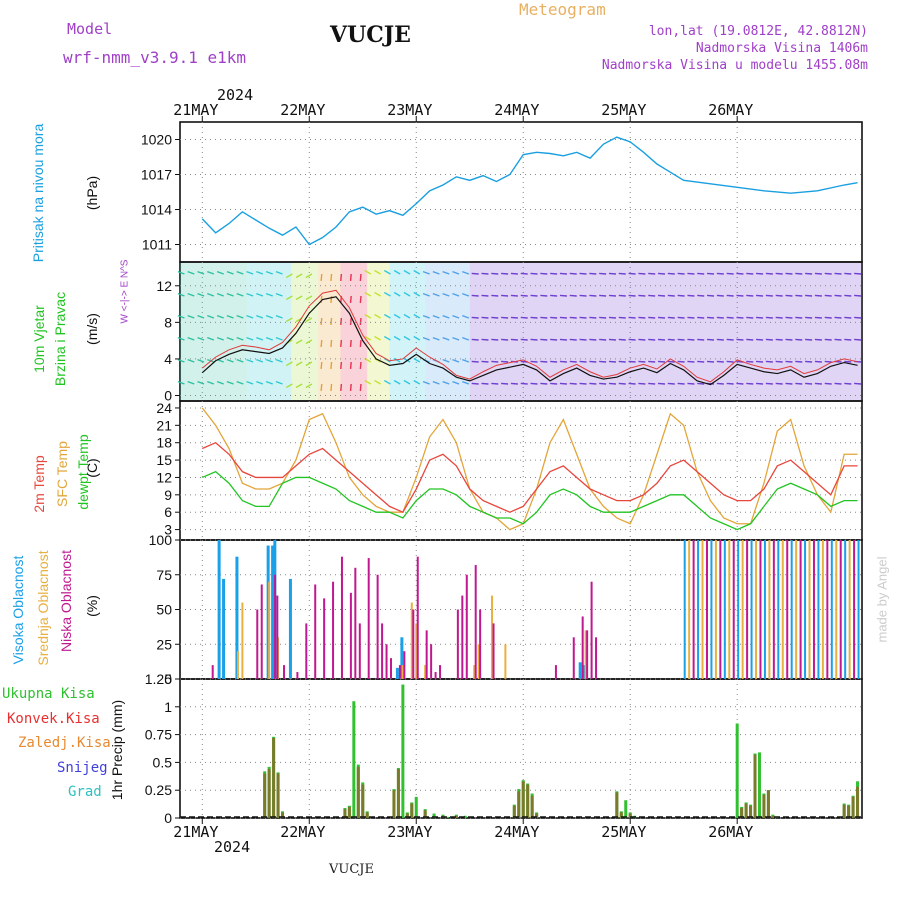 This screenshot has height=900, width=900. What do you see at coordinates (530, 477) in the screenshot?
I see `t2m-line` at bounding box center [530, 477].